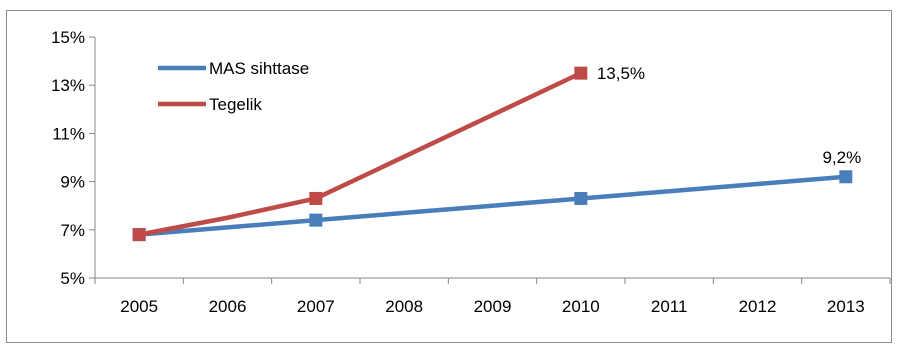 Image resolution: width=898 pixels, height=347 pixels. What do you see at coordinates (621, 73) in the screenshot?
I see `data-label: 13,5%` at bounding box center [621, 73].